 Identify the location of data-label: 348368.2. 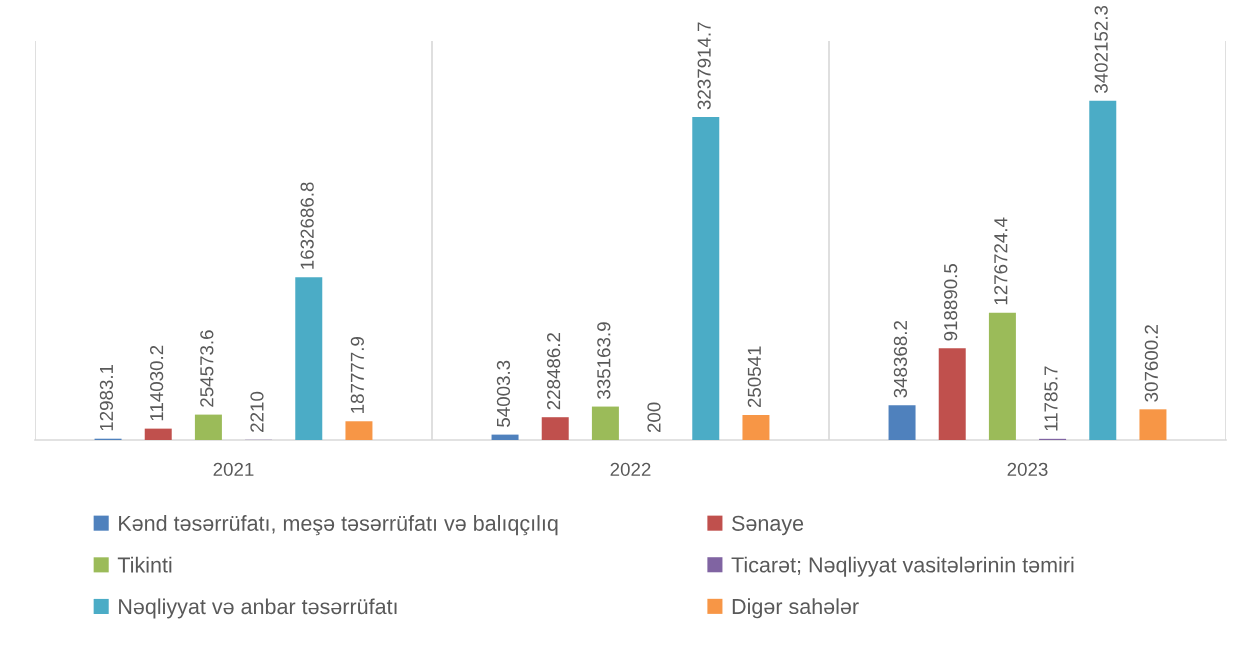
(900, 359).